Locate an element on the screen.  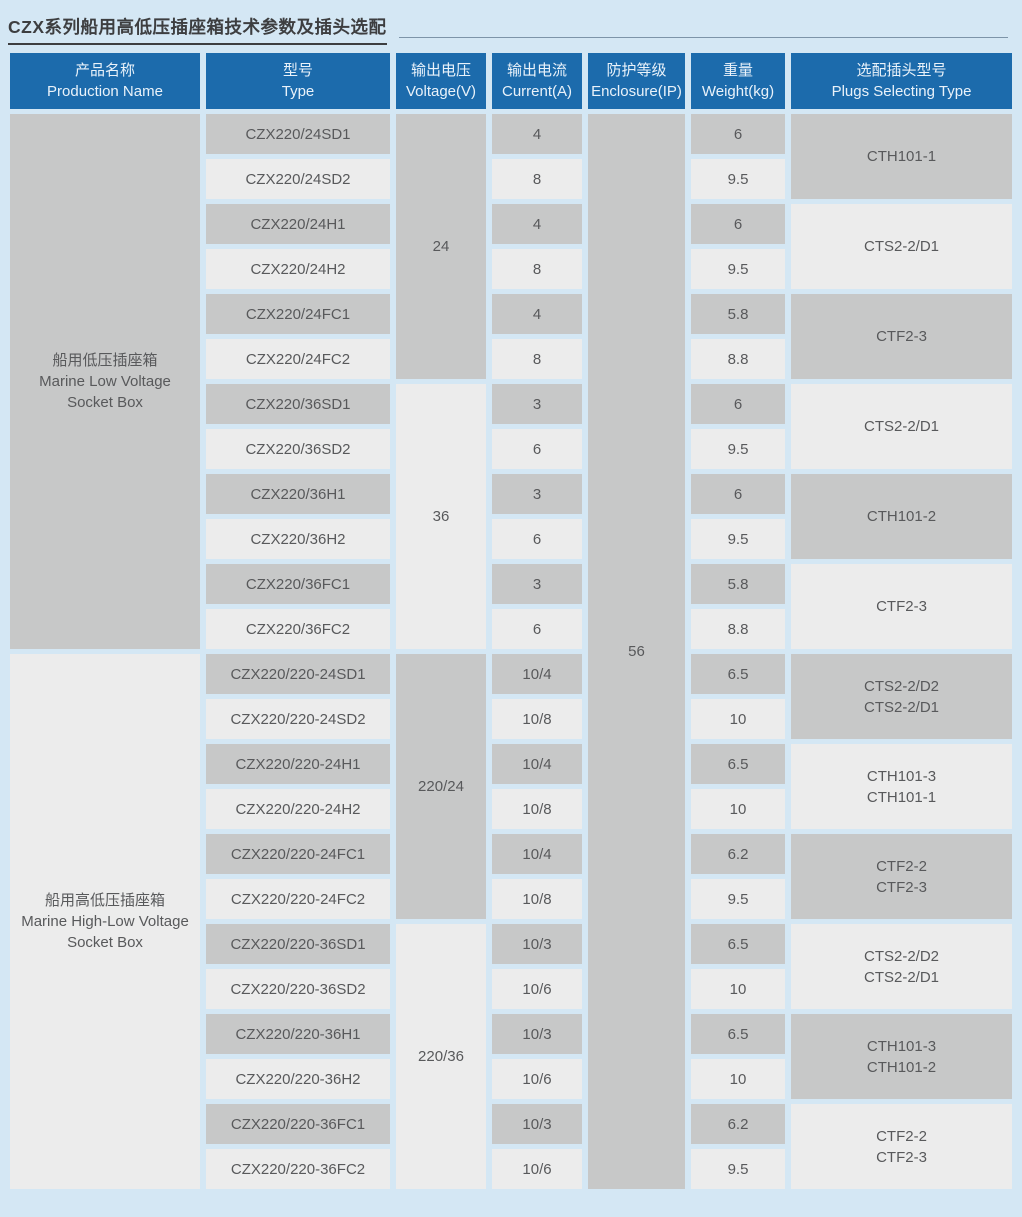
type-cell: CZX220/24H2 is located at coordinates (298, 269).